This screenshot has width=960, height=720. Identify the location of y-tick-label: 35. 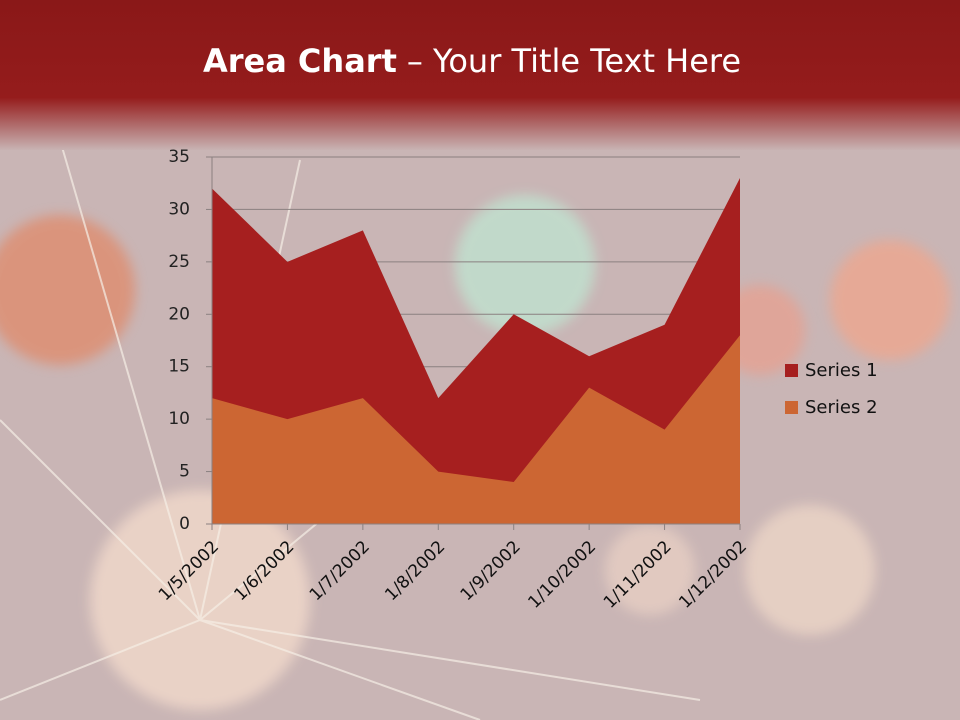
(179, 157).